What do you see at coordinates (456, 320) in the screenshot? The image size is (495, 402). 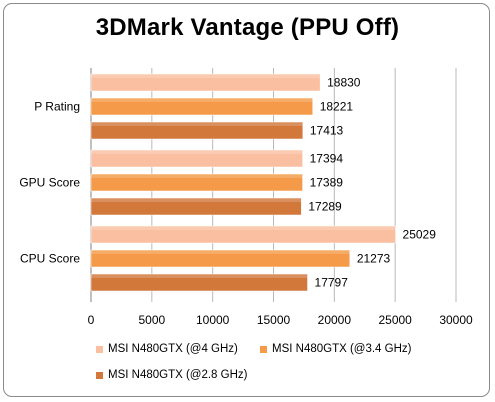 I see `x-tick-label: 30000` at bounding box center [456, 320].